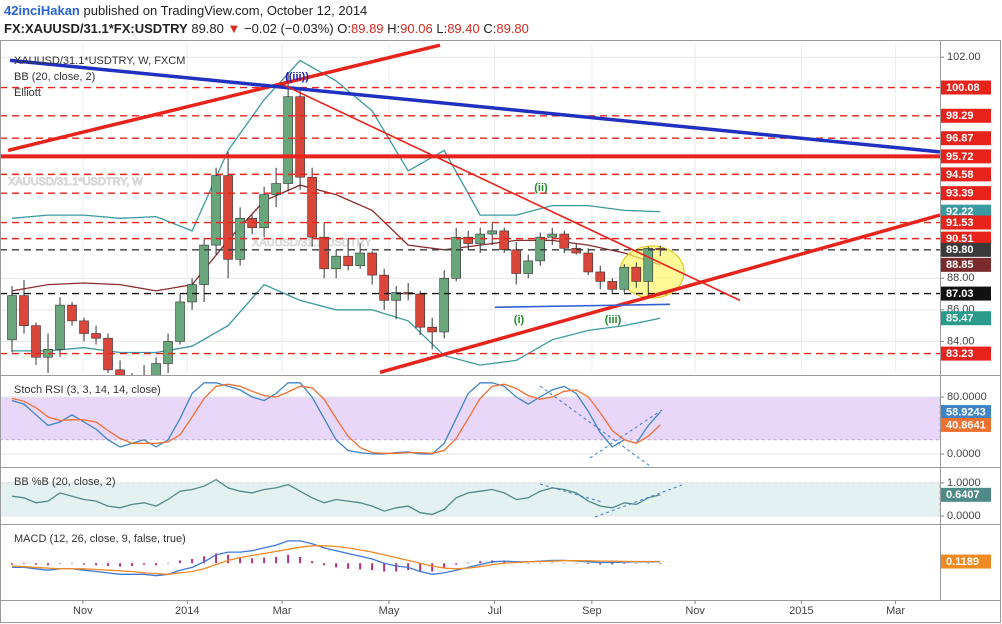  I want to click on author: 42inciHakan, so click(42, 10).